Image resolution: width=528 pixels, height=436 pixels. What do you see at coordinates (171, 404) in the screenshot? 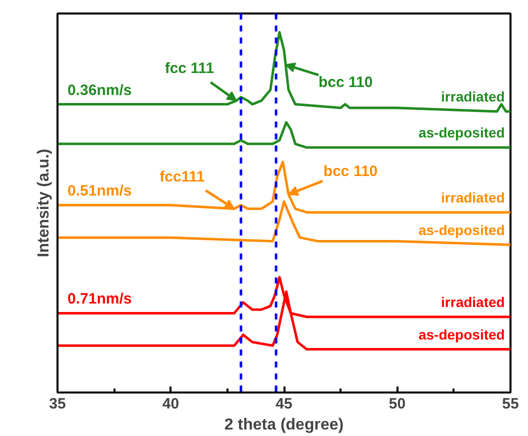
I see `x-tick-label: 40` at bounding box center [171, 404].